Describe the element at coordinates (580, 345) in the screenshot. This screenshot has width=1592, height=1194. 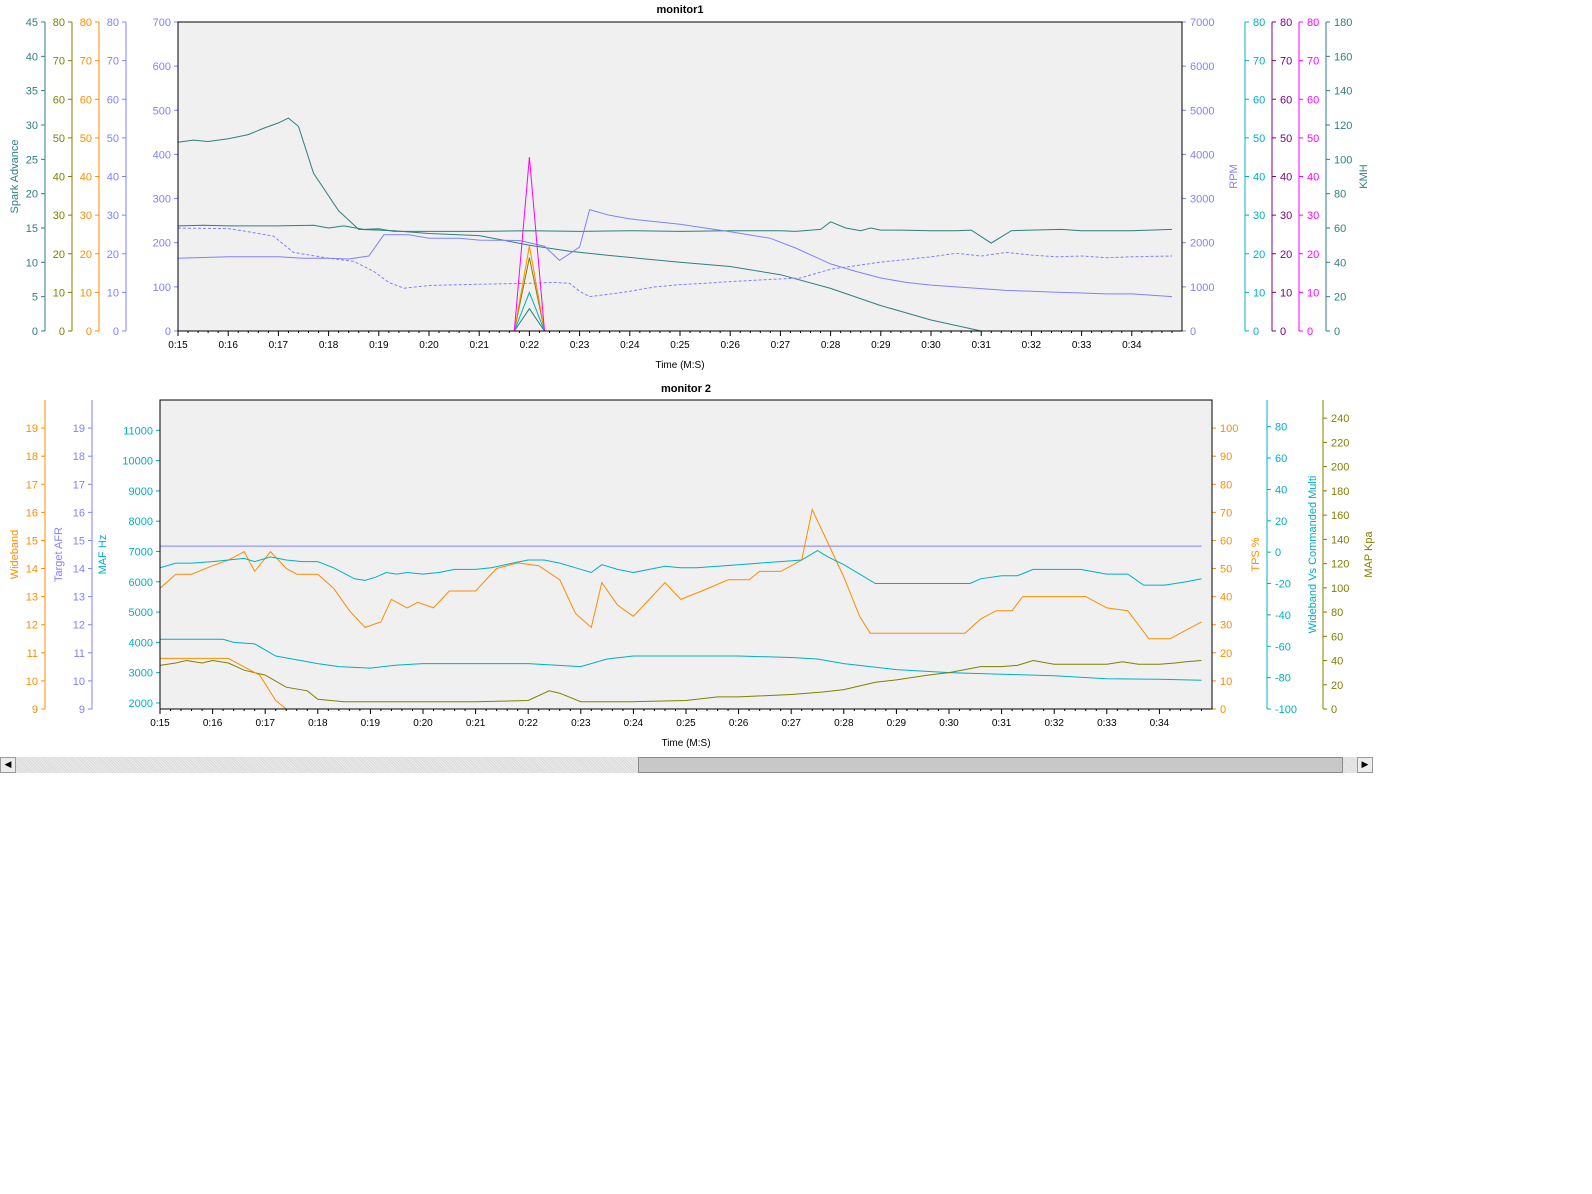
I see `x-tick-label: 0:23` at that location.